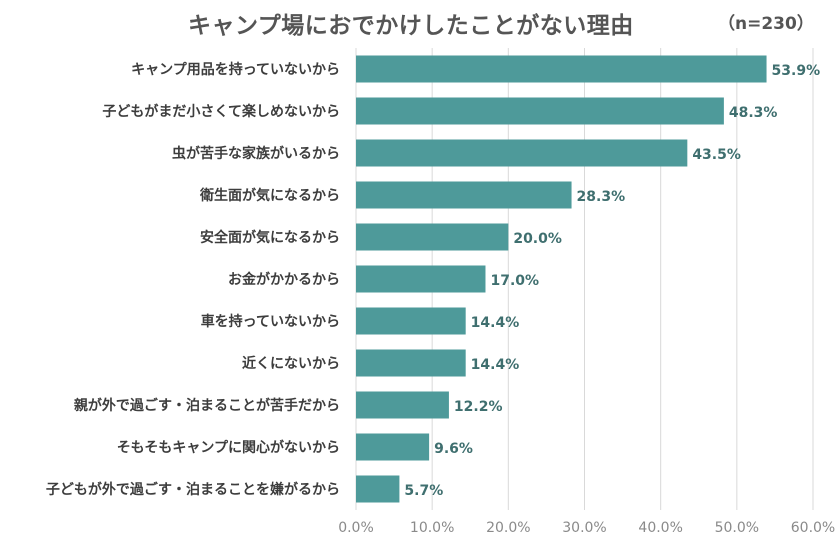  What do you see at coordinates (270, 321) in the screenshot?
I see `category-label: 車を持っていないから` at bounding box center [270, 321].